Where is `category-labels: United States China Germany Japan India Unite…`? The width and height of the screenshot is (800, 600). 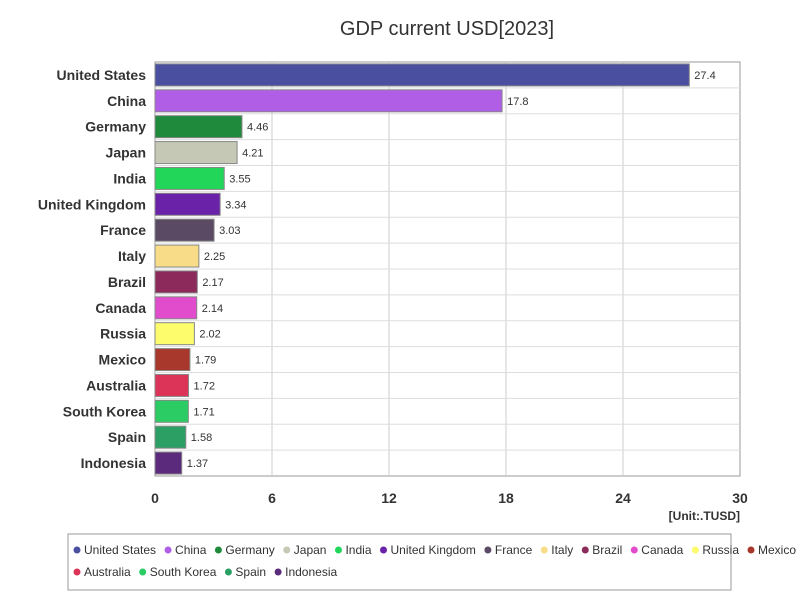 category-labels: United States China Germany Japan India Unite… is located at coordinates (92, 269).